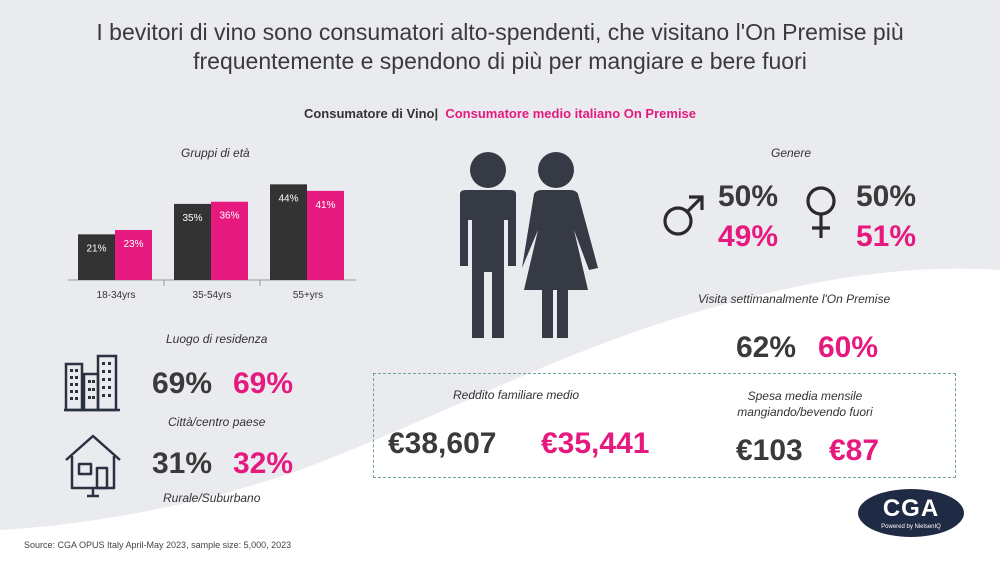 The height and width of the screenshot is (563, 1000). I want to click on chart-title: Gruppi di età, so click(215, 153).